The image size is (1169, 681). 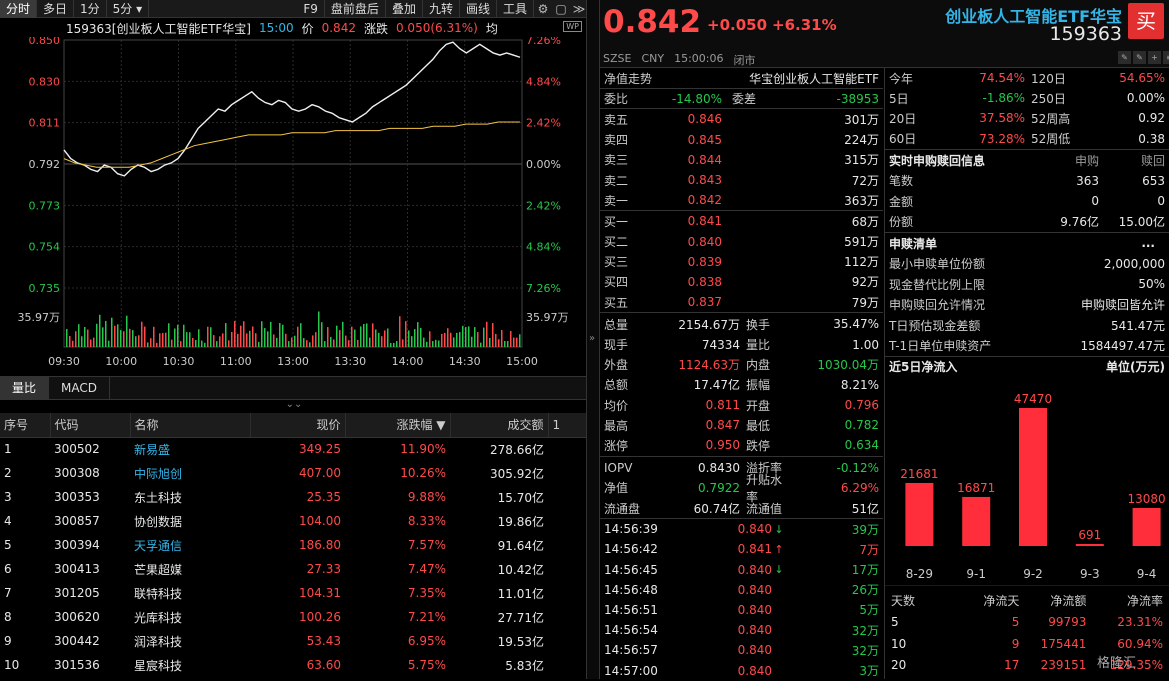 I want to click on panel-splitter: », so click(x=593, y=339).